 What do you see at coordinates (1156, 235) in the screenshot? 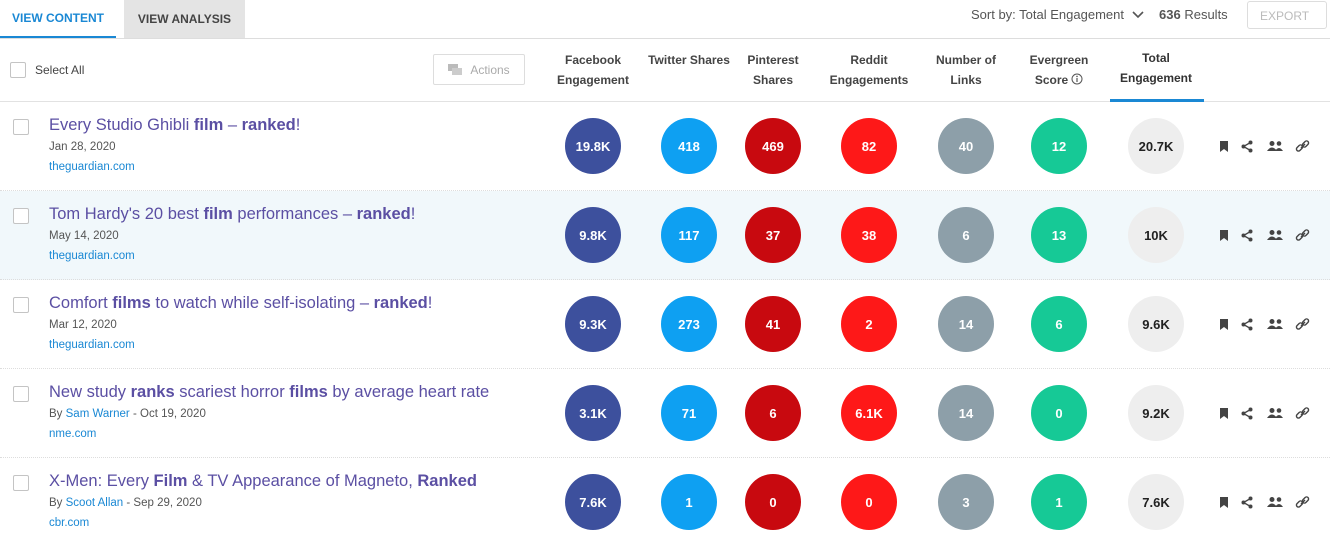
I see `metric-circle: 10K` at bounding box center [1156, 235].